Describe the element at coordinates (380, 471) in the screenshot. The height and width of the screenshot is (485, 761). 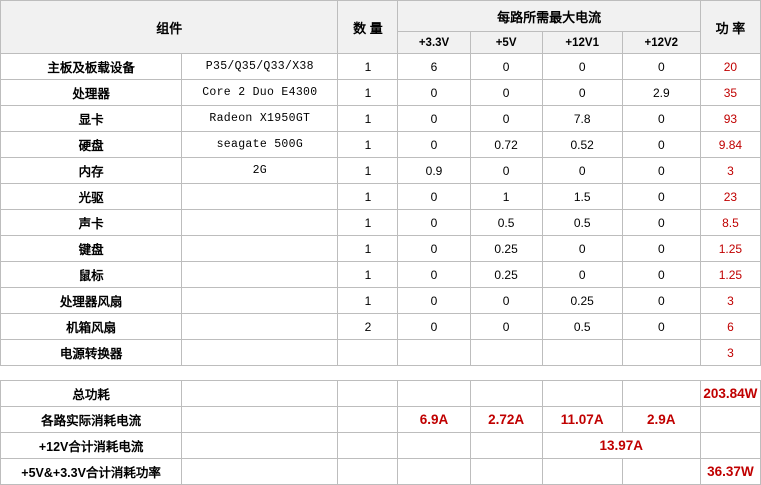
I see `summary-row-5v-33v-power: +5V&+3.3V合计消耗功率 36.37W` at that location.